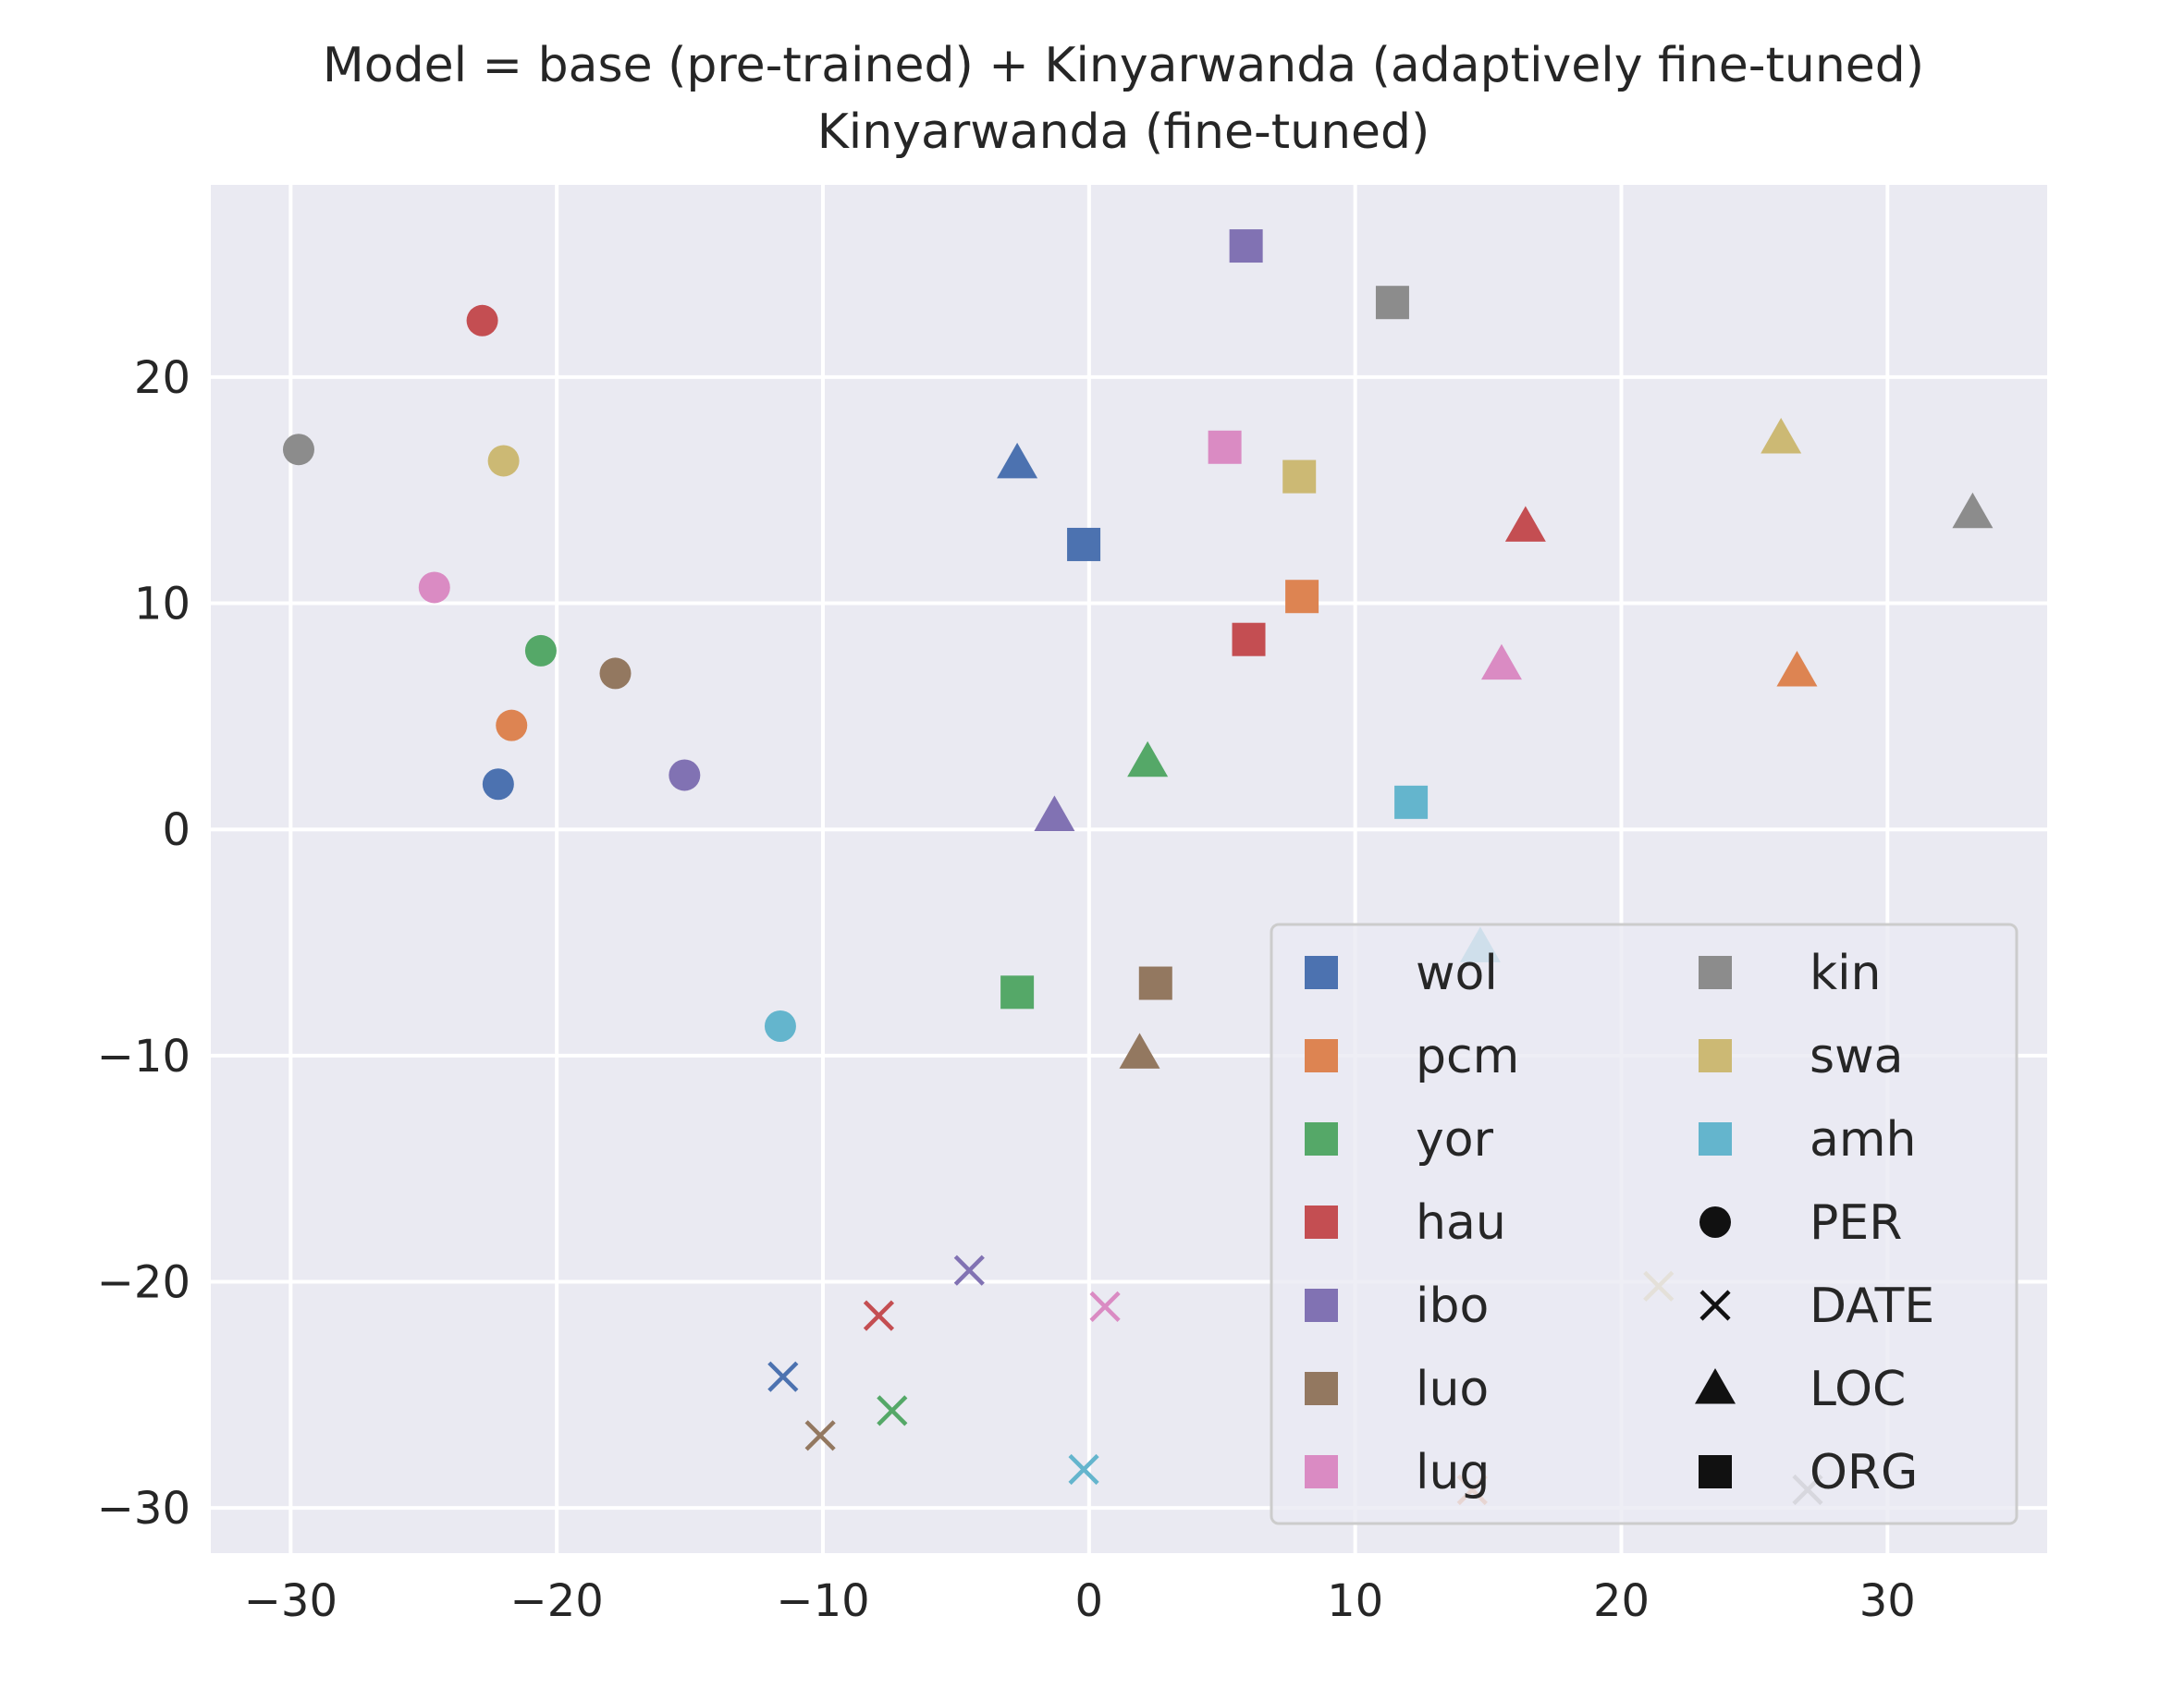  I want to click on x-tick-label: 30, so click(1887, 1601).